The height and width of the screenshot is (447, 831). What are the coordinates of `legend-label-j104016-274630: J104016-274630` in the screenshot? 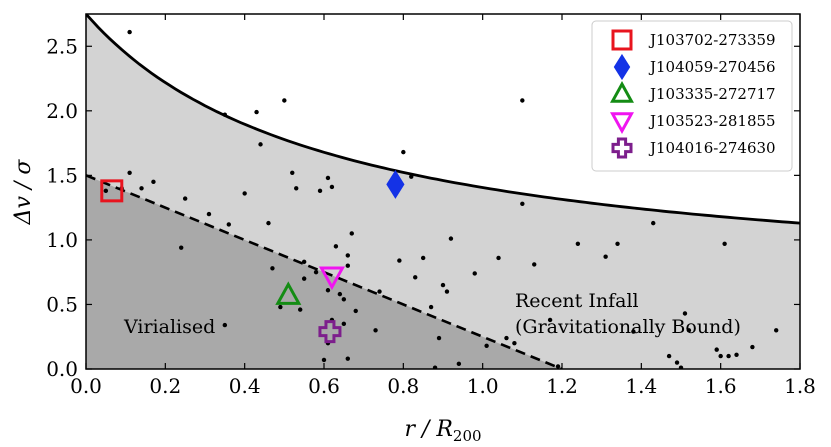 It's located at (712, 148).